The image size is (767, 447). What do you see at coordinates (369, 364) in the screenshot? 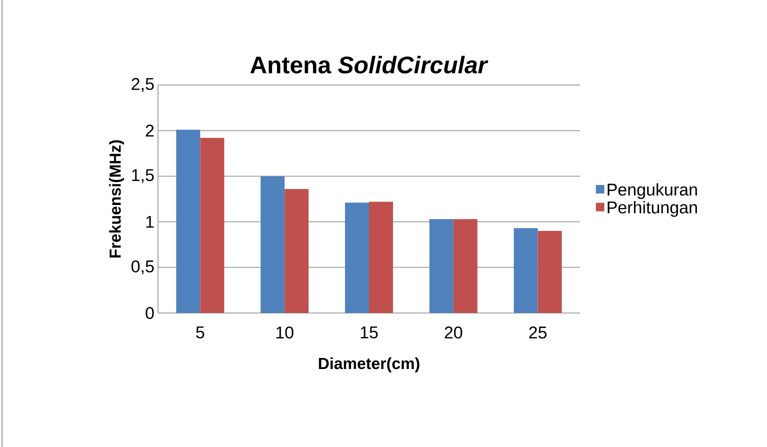
I see `x-axis-title: Diameter(cm)` at bounding box center [369, 364].